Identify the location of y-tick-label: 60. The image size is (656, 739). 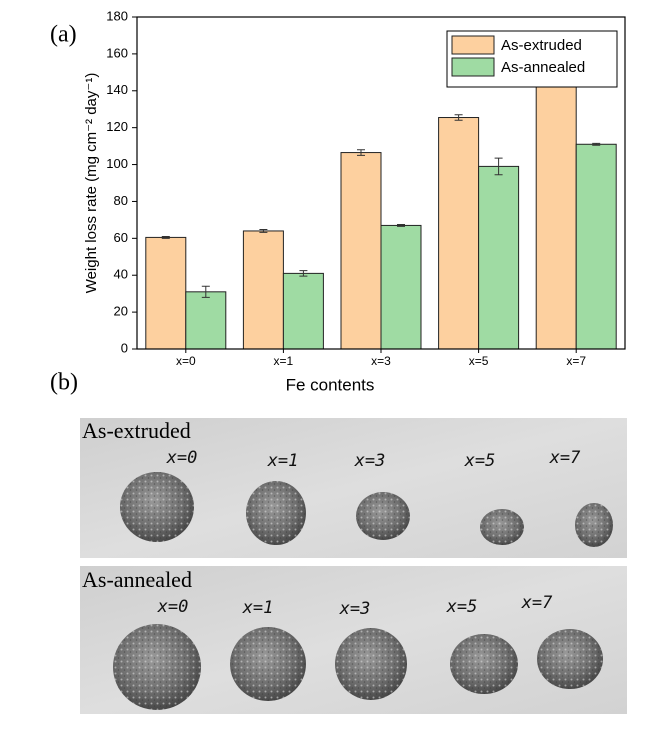
(121, 237).